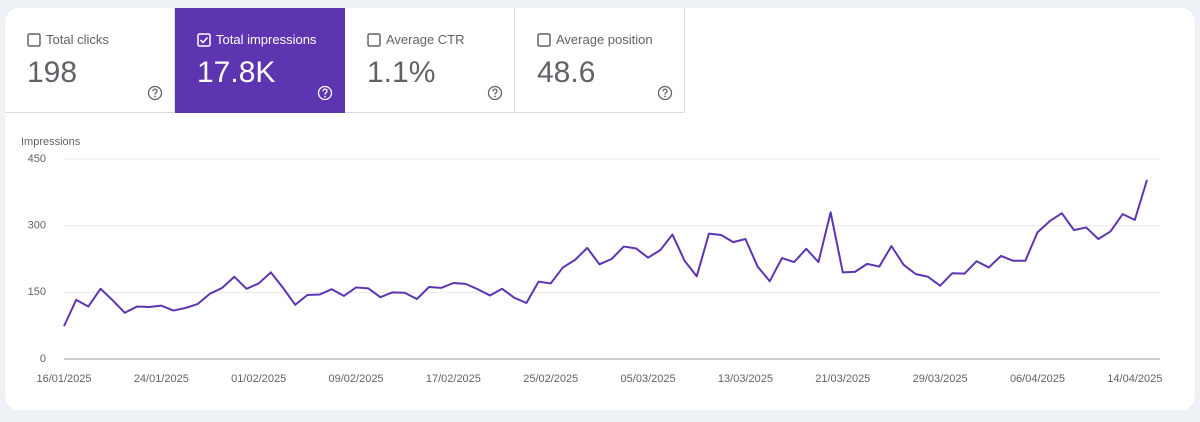 This screenshot has width=1200, height=422. Describe the element at coordinates (37, 292) in the screenshot. I see `y-tick-label: 150` at that location.